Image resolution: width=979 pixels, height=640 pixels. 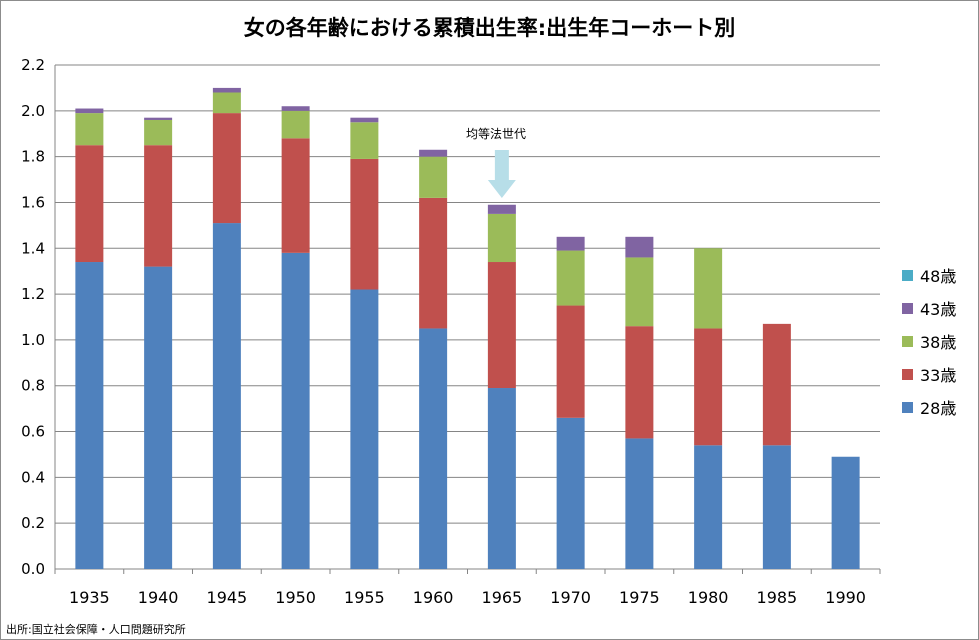 What do you see at coordinates (938, 375) in the screenshot?
I see `legend-label: 33歳` at bounding box center [938, 375].